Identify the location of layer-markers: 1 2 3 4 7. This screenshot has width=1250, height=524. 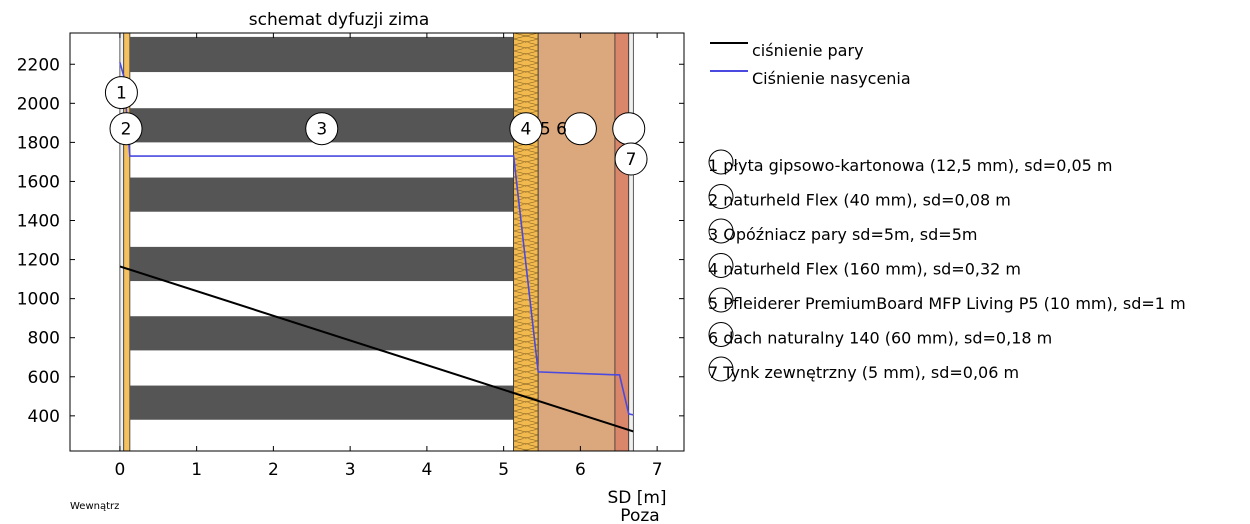
(376, 126).